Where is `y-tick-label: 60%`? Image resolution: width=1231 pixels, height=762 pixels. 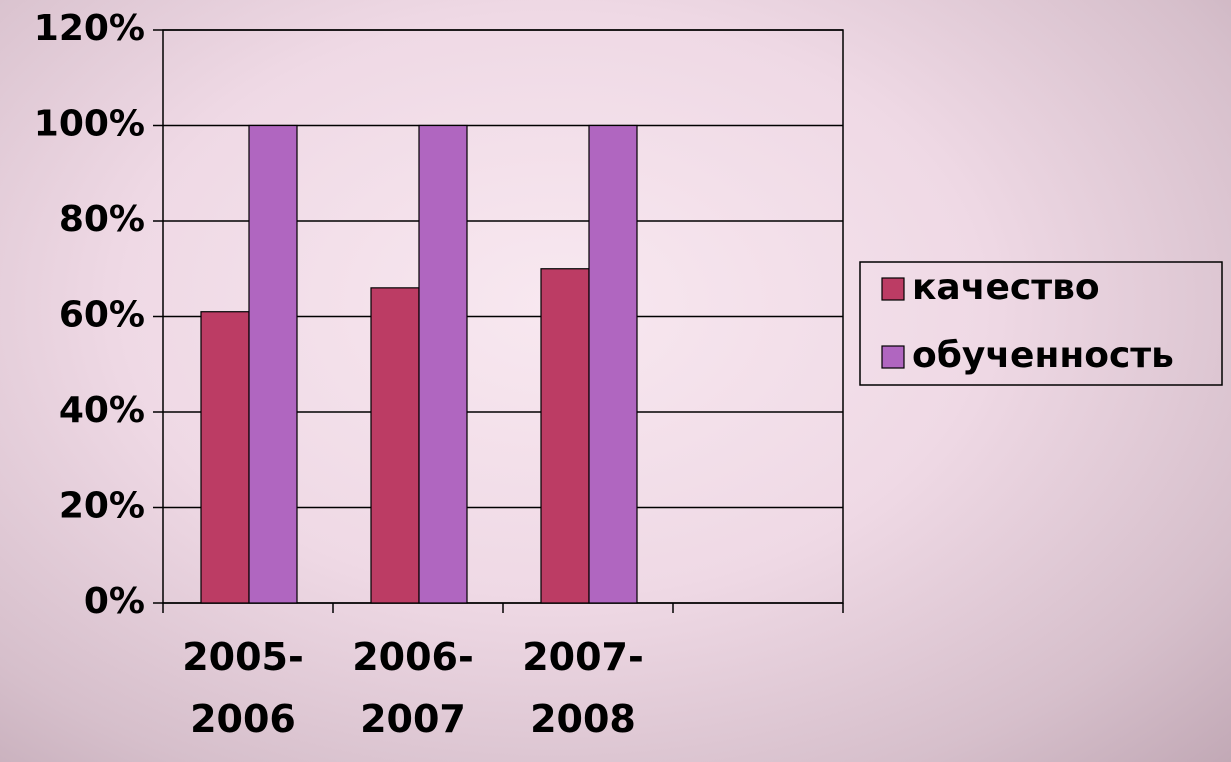
y-tick-label: 60% is located at coordinates (102, 315).